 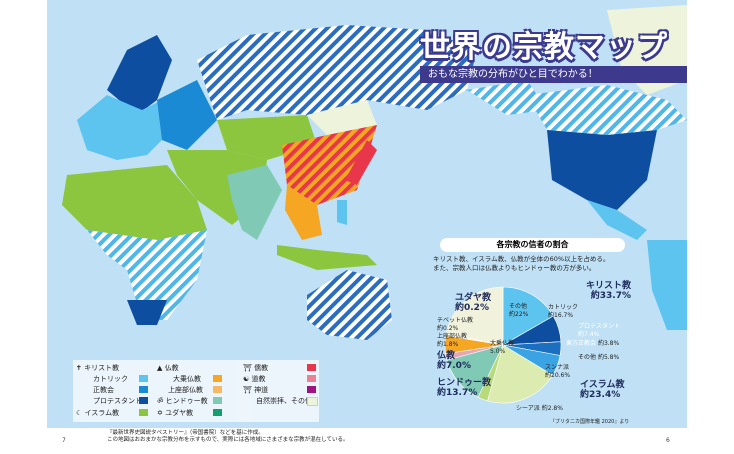 What do you see at coordinates (464, 383) in the screenshot?
I see `group-name: ヒンドゥー教` at bounding box center [464, 383].